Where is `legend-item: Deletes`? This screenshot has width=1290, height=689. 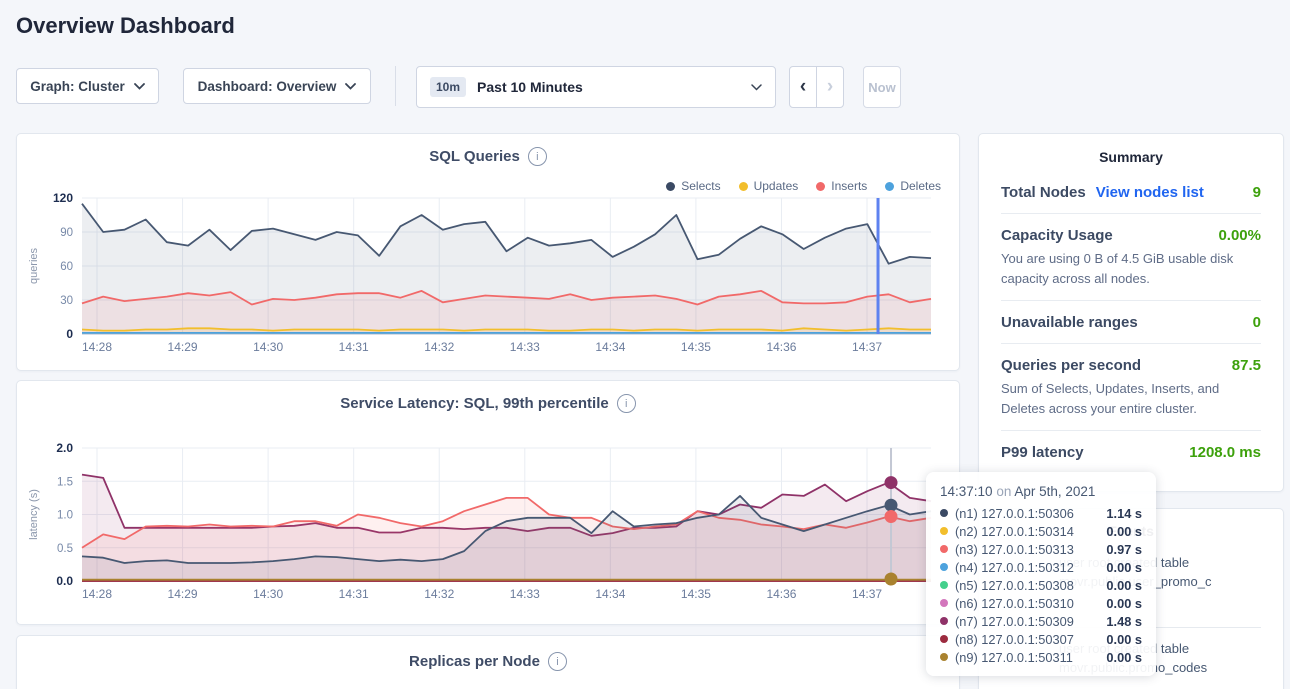
legend-item: Deletes is located at coordinates (913, 186).